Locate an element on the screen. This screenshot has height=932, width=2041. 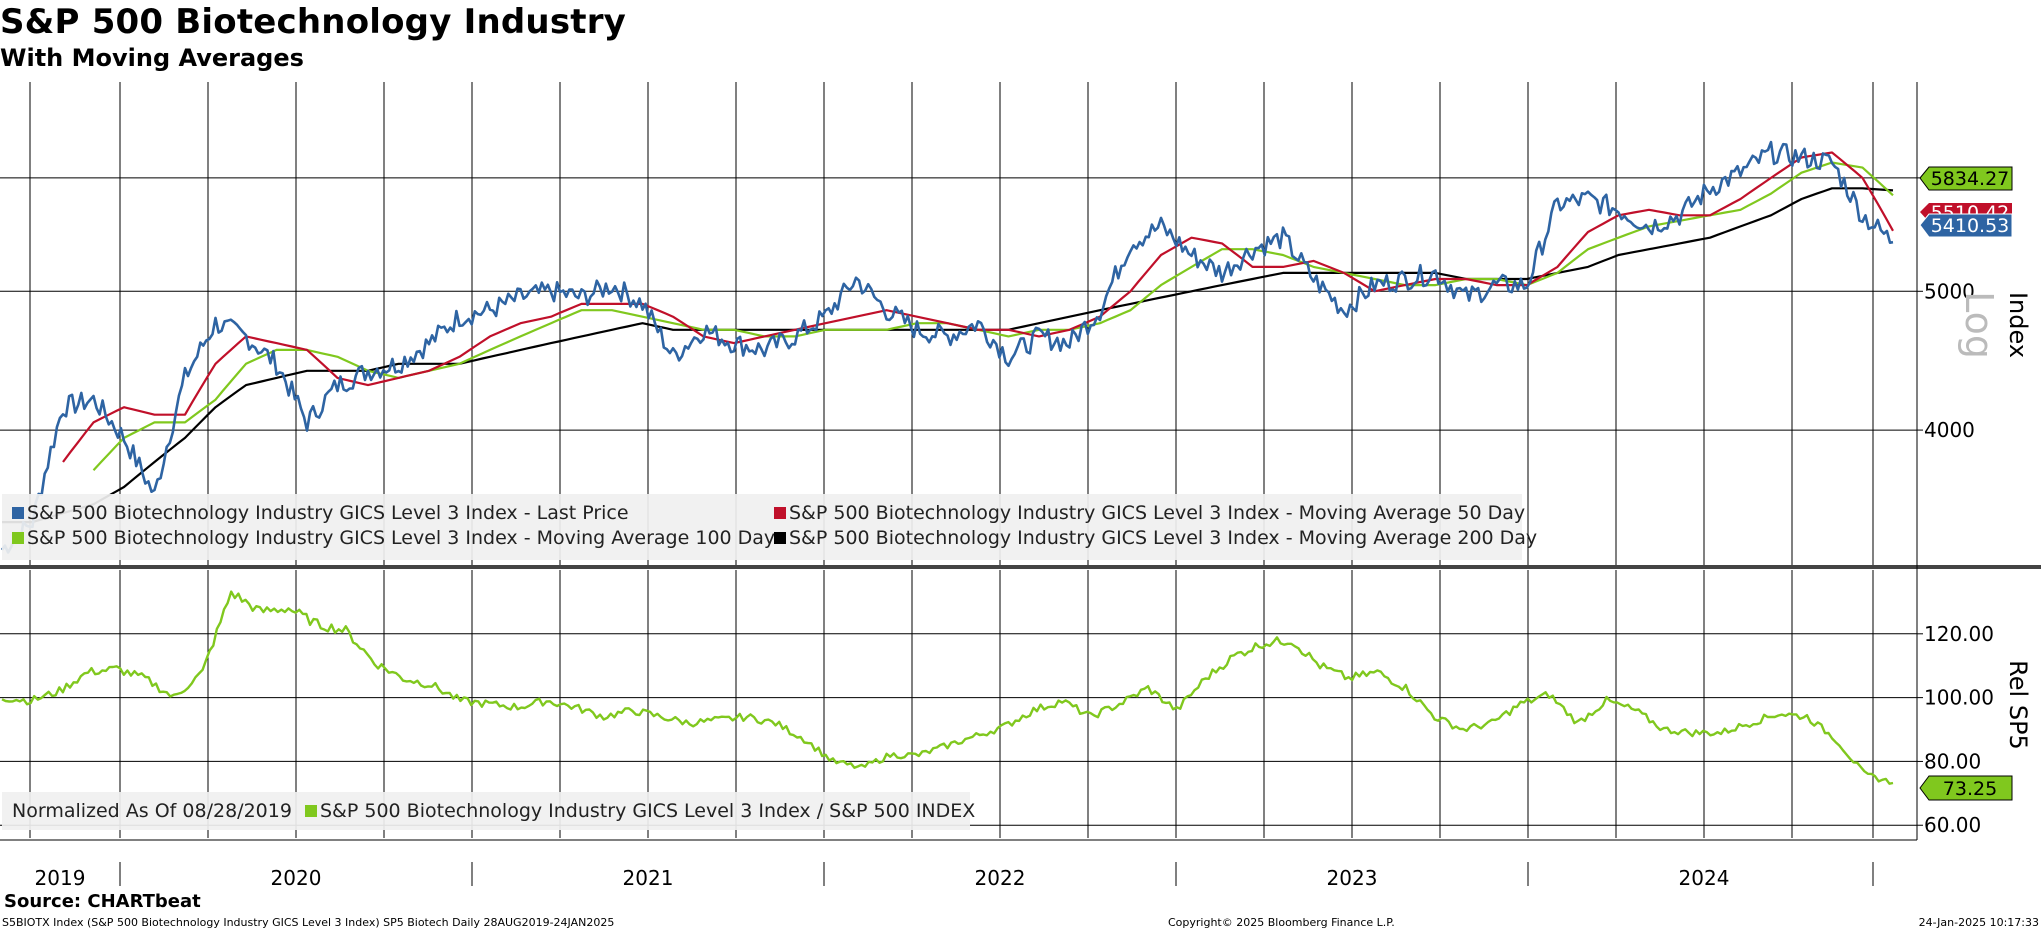
chart-title: S&P 500 Biotechnology Industry is located at coordinates (313, 22).